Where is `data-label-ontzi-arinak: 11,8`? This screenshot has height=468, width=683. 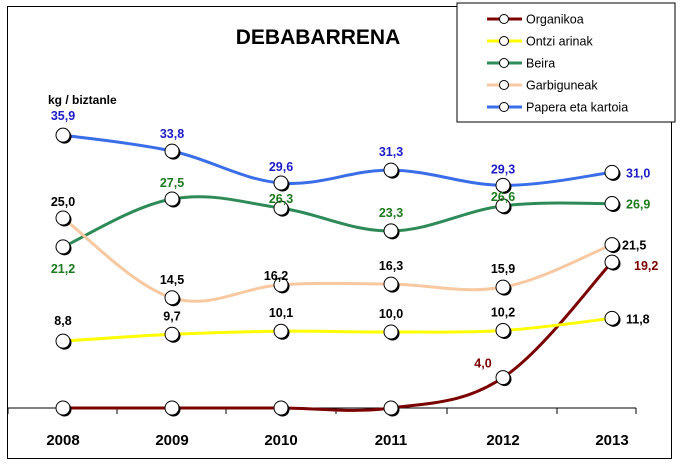
data-label-ontzi-arinak: 11,8 is located at coordinates (638, 319).